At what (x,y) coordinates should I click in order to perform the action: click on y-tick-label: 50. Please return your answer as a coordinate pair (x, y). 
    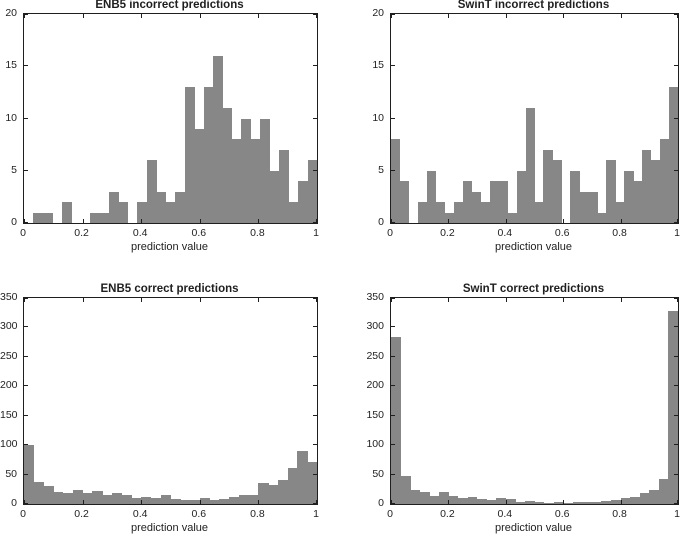
    Looking at the image, I should click on (378, 473).